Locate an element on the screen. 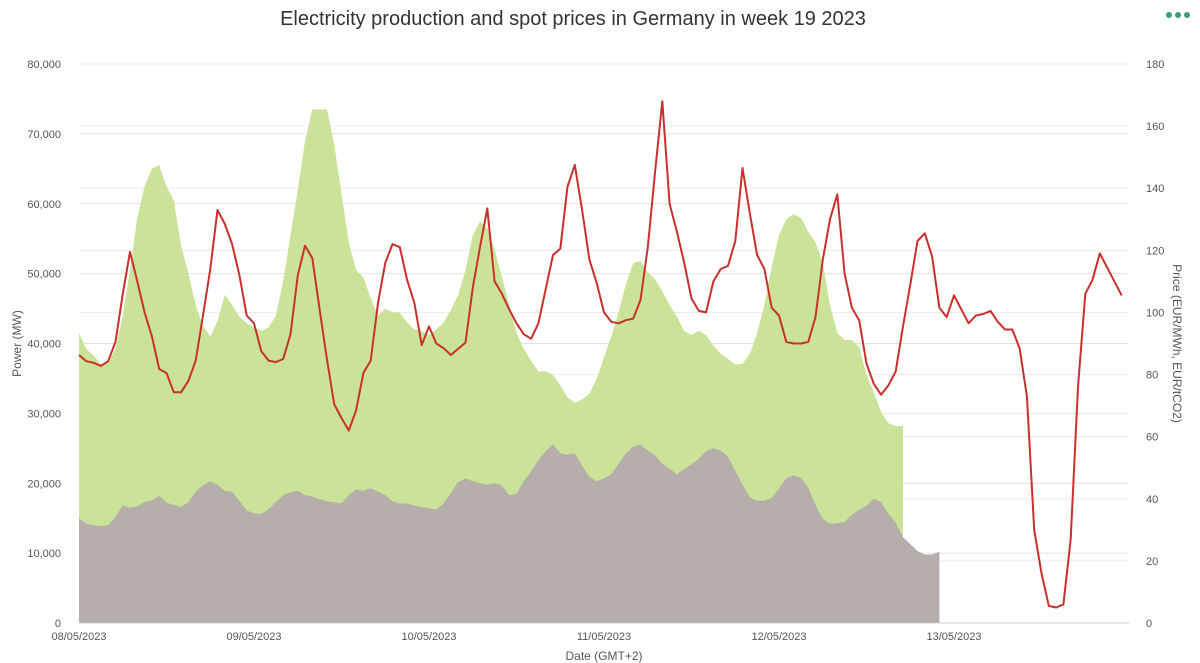 Image resolution: width=1200 pixels, height=663 pixels. y-left-tick-label: 60,000 is located at coordinates (44, 205).